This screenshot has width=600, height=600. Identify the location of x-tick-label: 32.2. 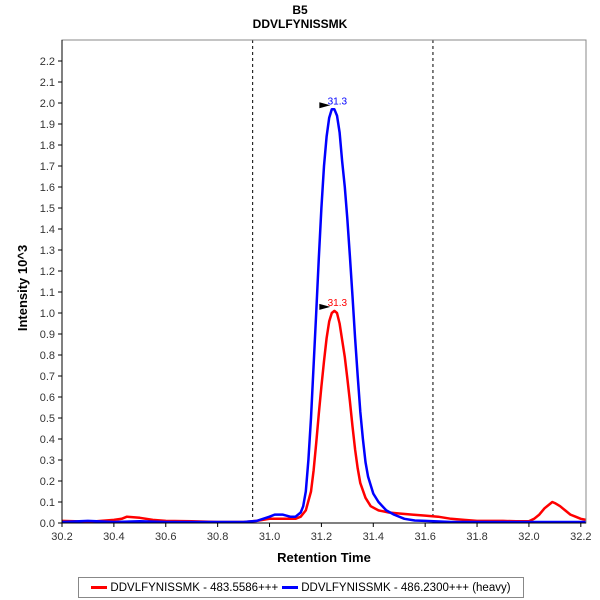
(580, 537).